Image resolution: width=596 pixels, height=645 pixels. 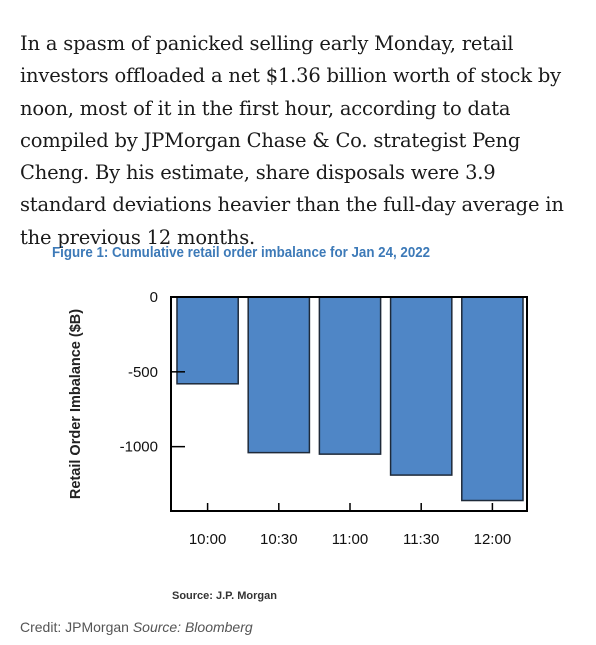 What do you see at coordinates (192, 627) in the screenshot?
I see `credit-source: Source: Bloomberg` at bounding box center [192, 627].